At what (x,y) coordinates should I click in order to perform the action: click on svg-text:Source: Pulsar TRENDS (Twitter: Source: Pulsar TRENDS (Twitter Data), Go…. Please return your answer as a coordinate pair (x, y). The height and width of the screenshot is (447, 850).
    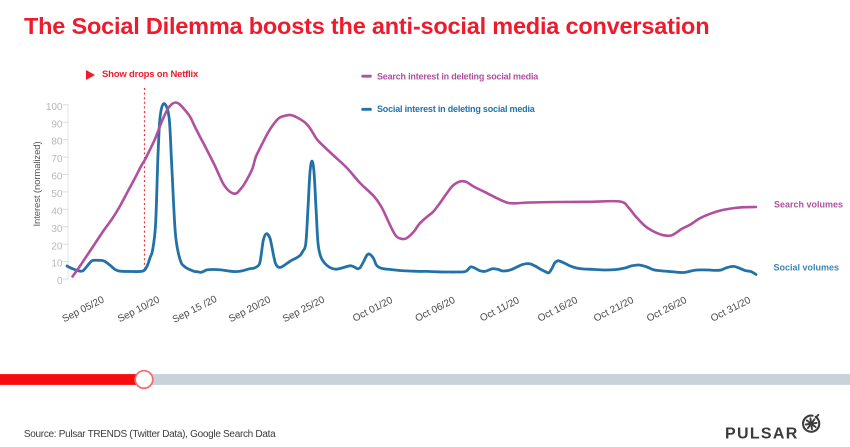
    Looking at the image, I should click on (150, 434).